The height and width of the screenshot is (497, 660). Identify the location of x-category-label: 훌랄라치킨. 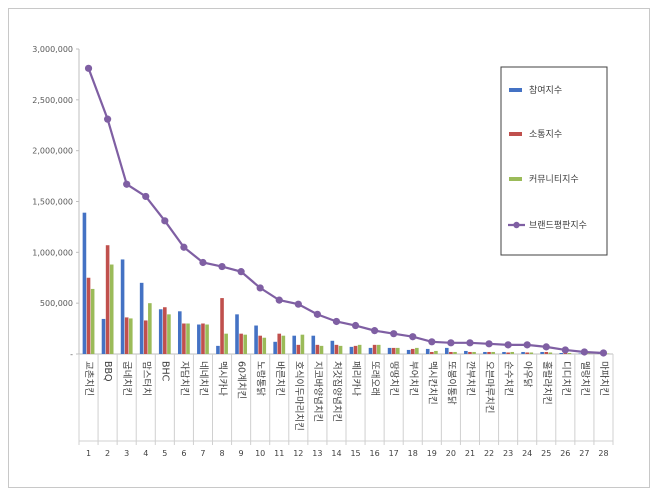
(547, 383).